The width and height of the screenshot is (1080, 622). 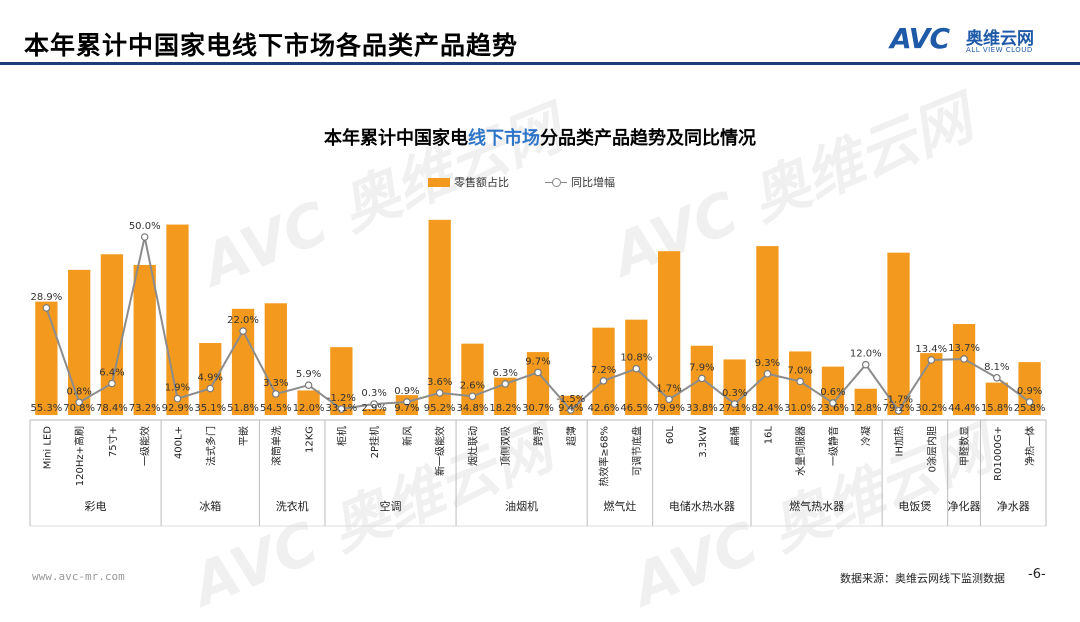 I want to click on chart-title-highlight: 线下市场, so click(x=504, y=138).